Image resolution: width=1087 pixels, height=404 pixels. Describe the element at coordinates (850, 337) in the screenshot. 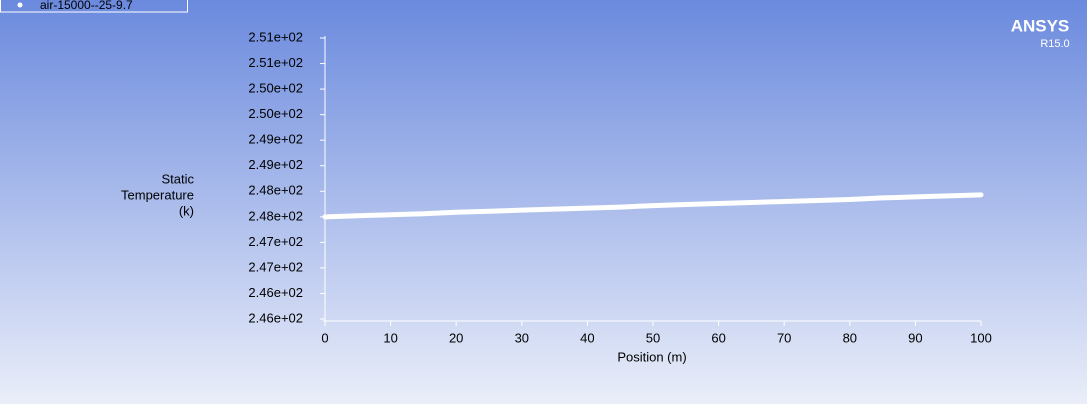

I see `x-tick-label: 80` at that location.